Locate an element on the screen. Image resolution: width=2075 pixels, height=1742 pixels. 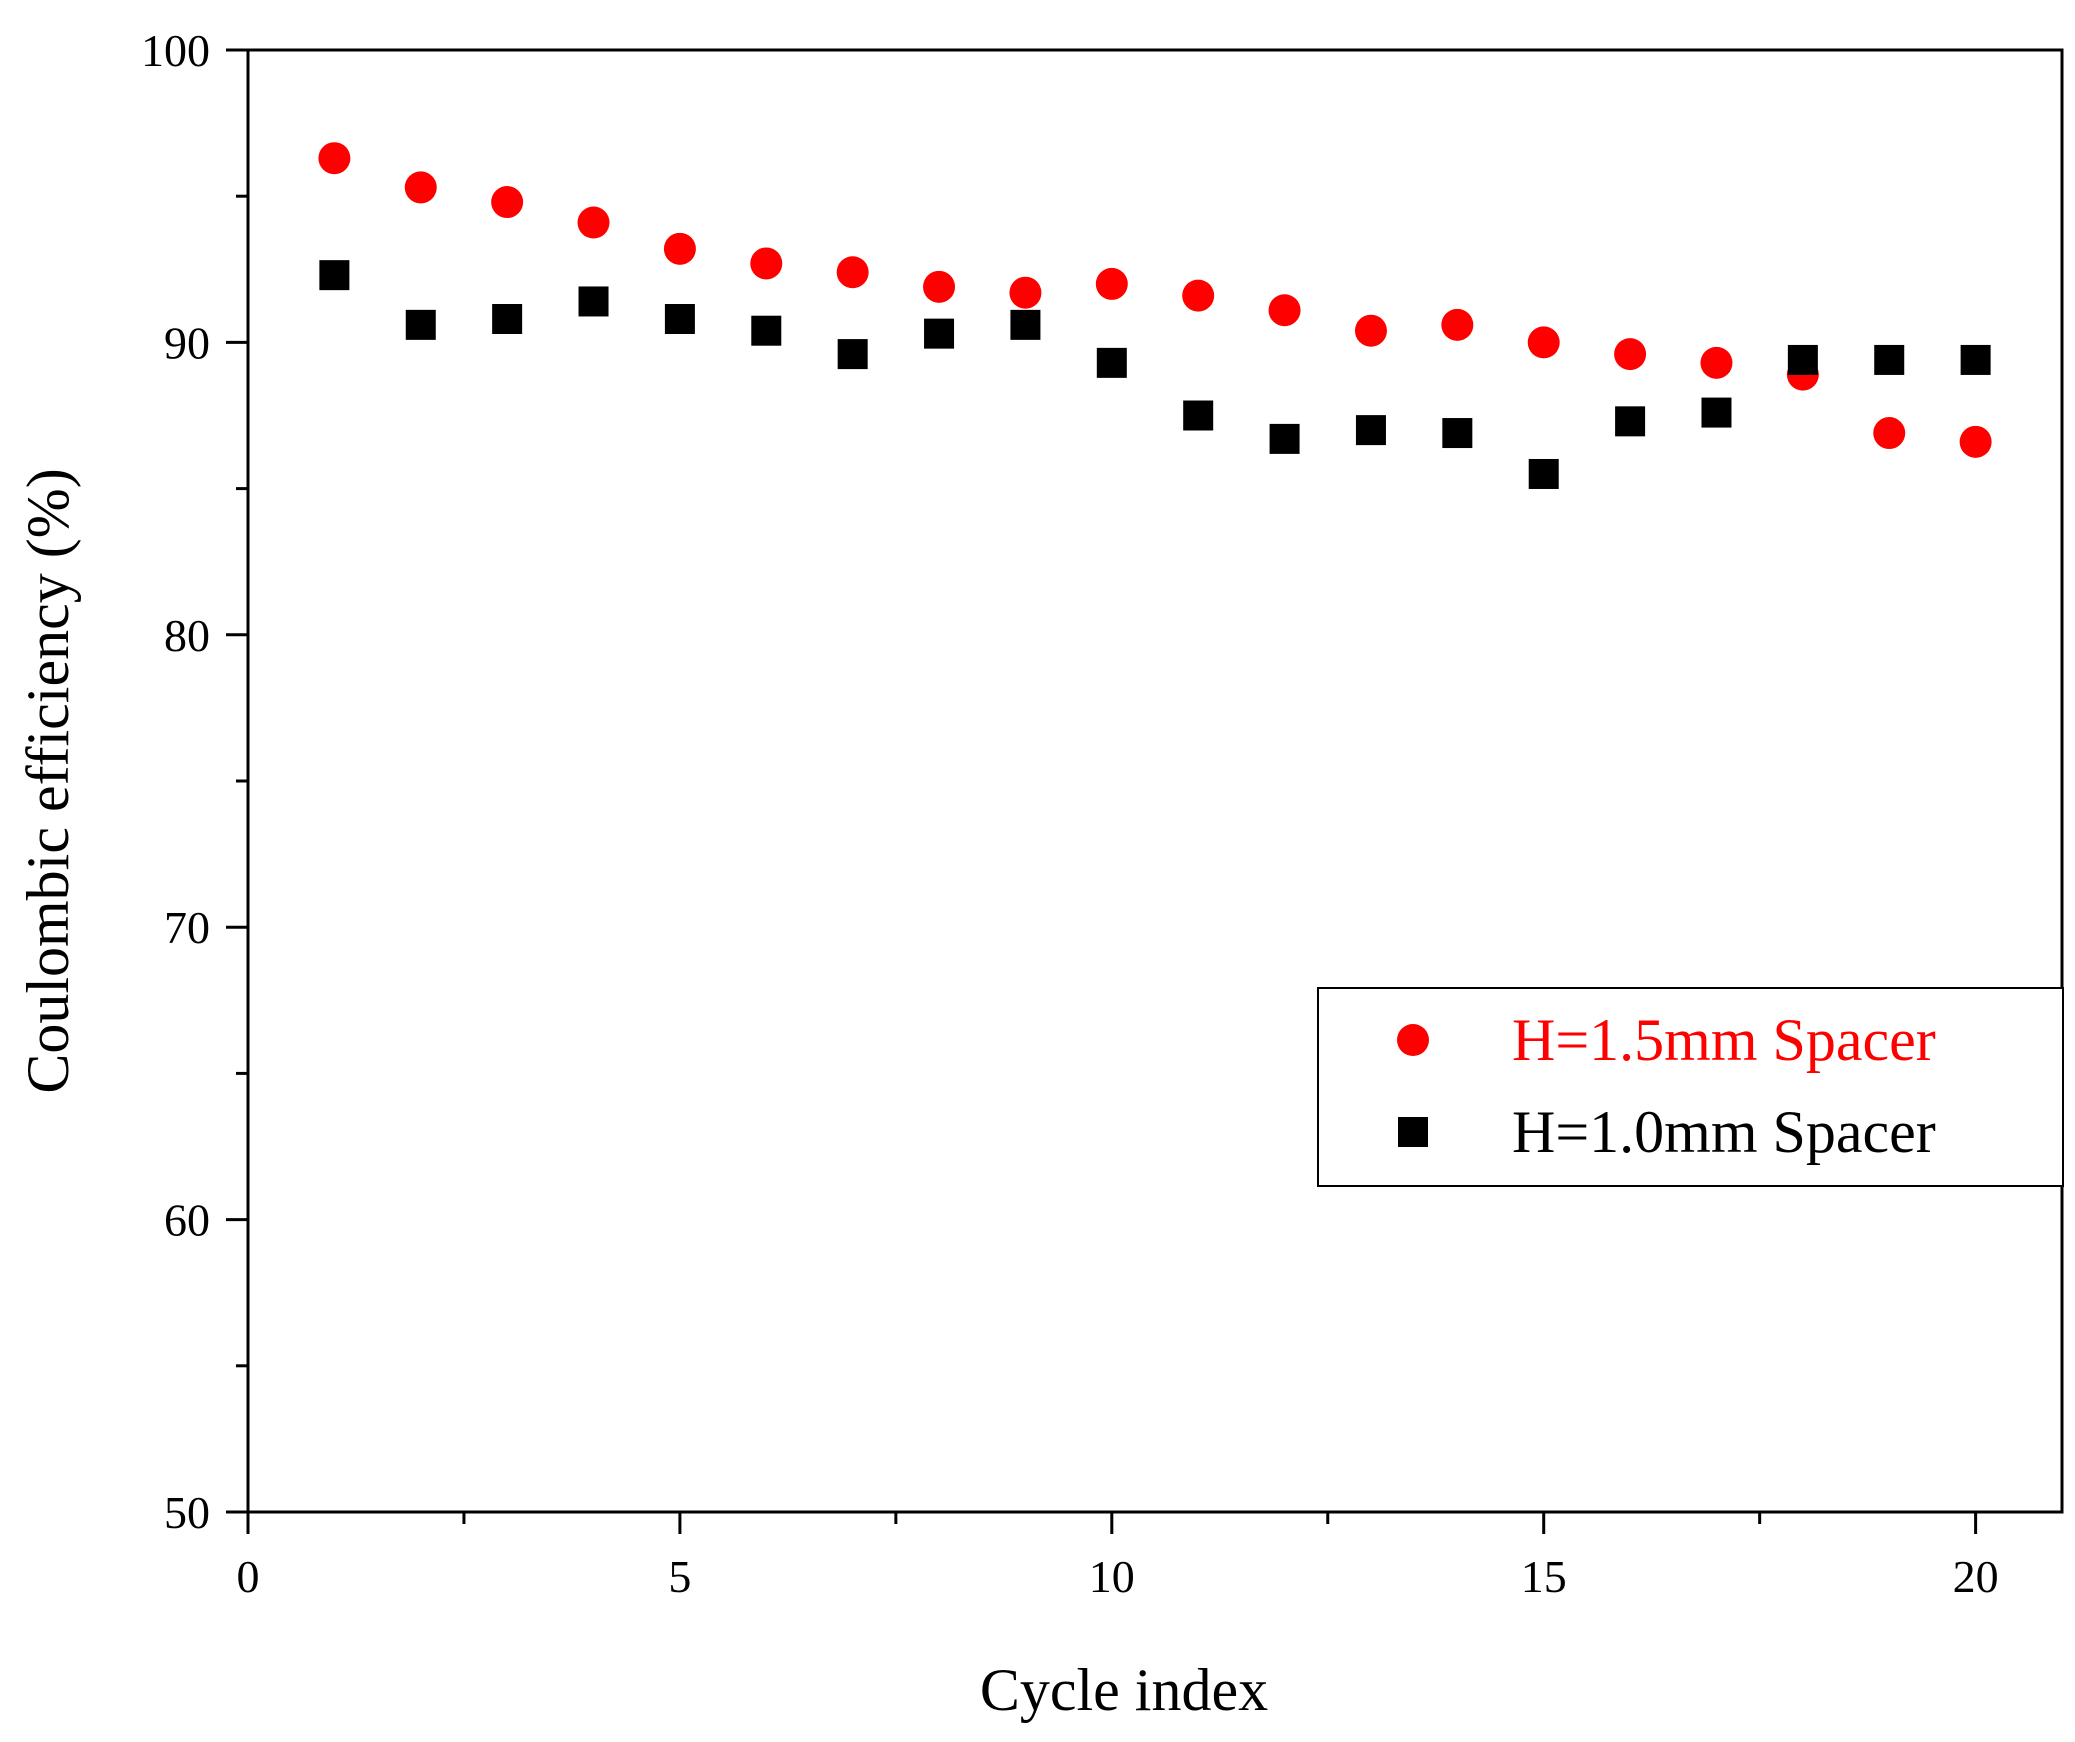
y-axis-ticks: 50 60 70 80 90 100 is located at coordinates (194, 781).